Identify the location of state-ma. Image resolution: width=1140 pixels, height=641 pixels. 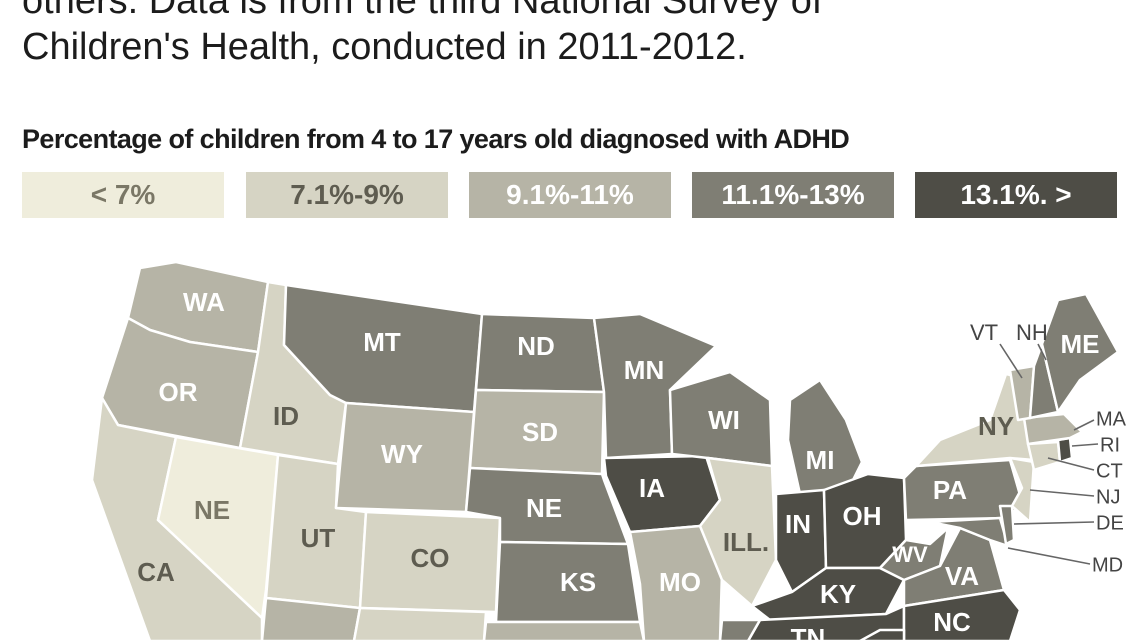
(1053, 429).